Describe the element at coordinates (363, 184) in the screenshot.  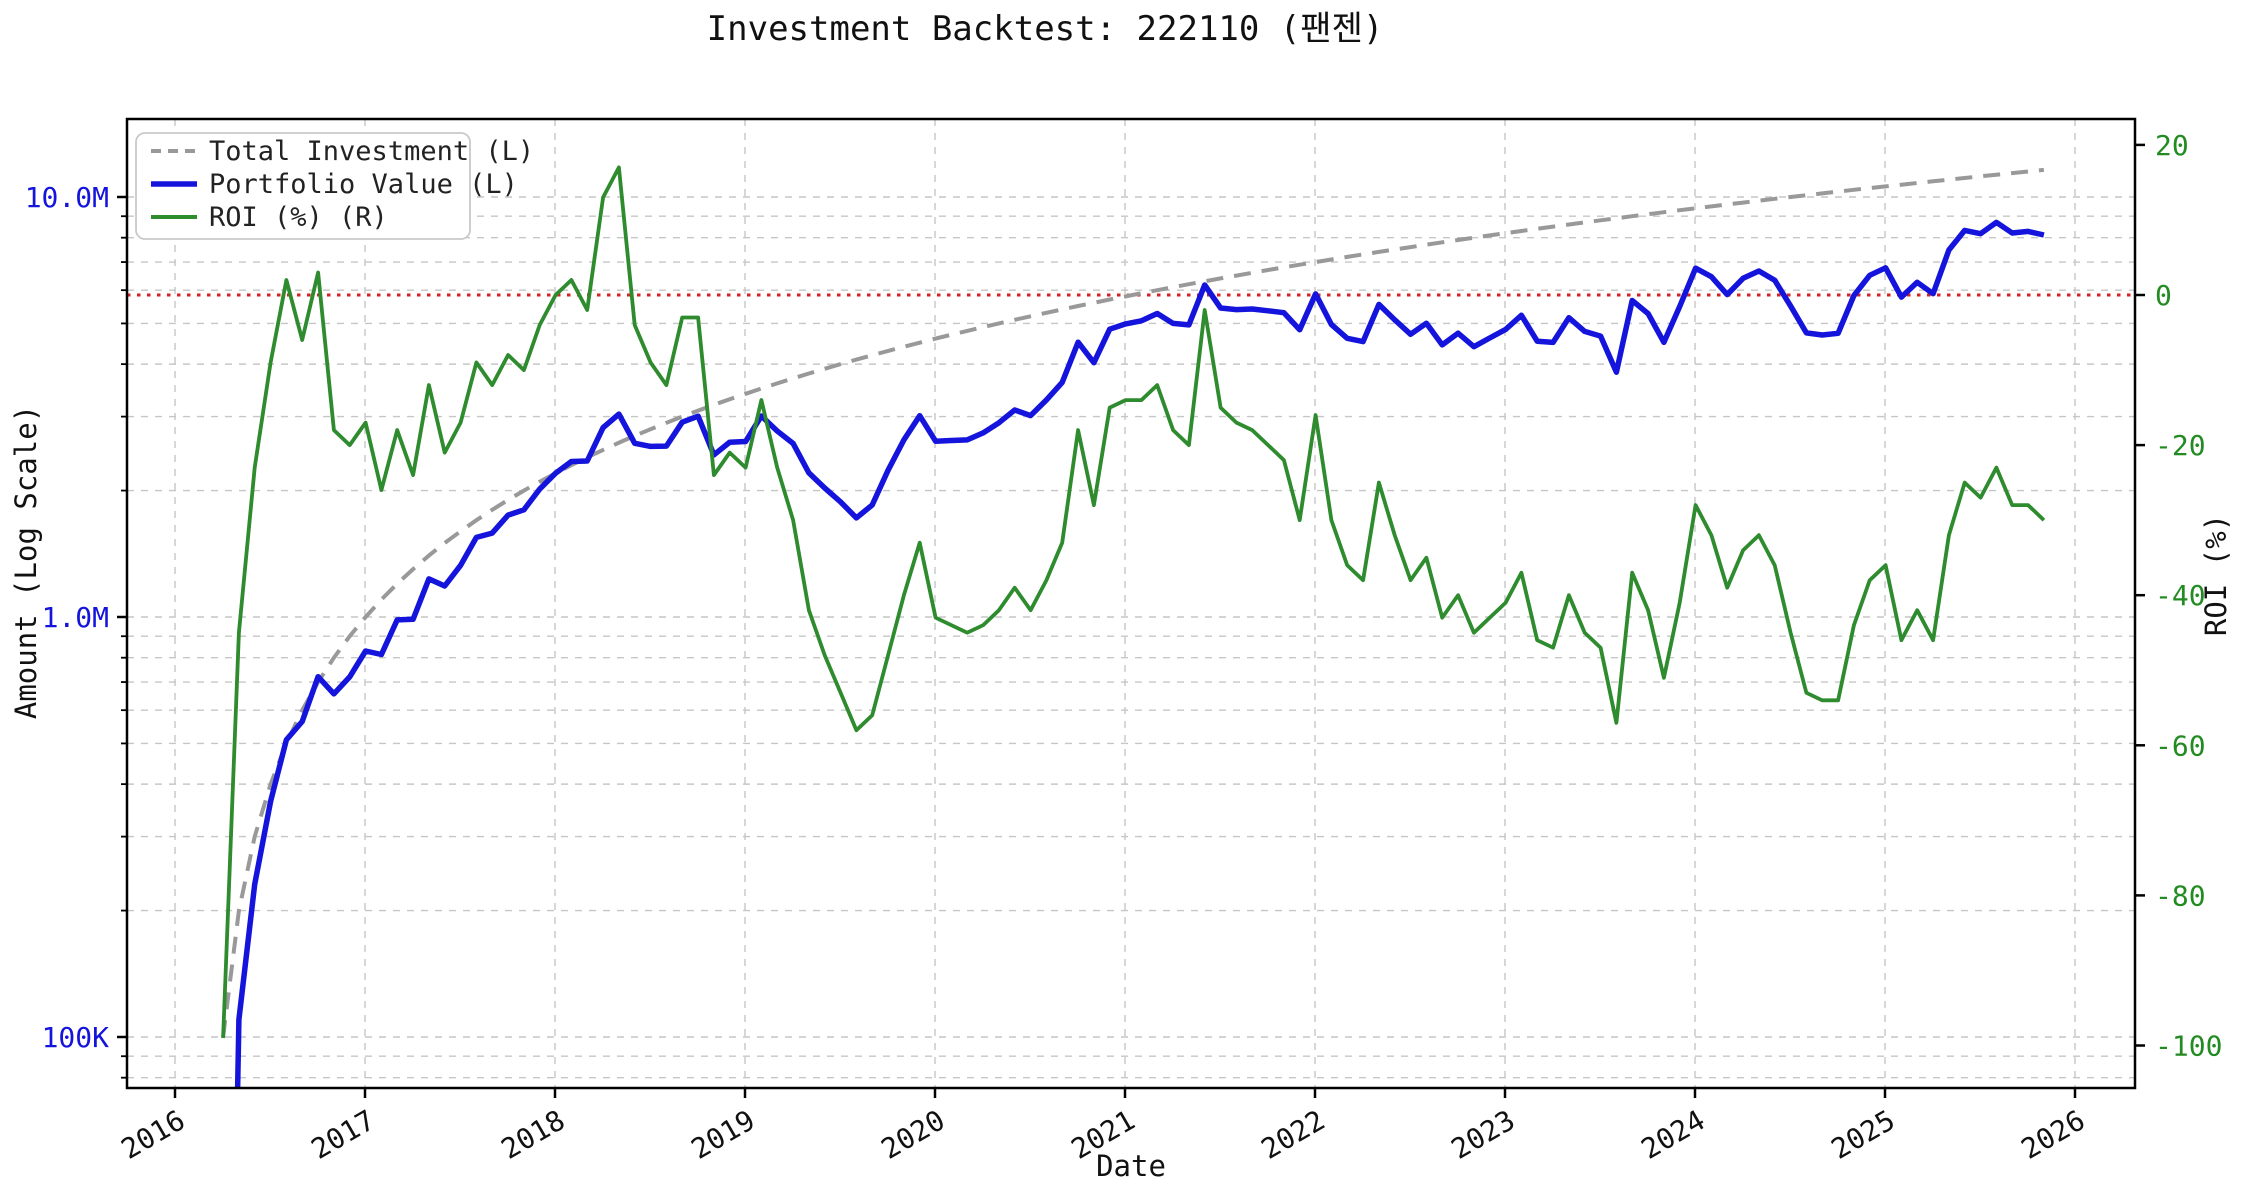
I see `legend-label-1: Portfolio Value (L)` at that location.